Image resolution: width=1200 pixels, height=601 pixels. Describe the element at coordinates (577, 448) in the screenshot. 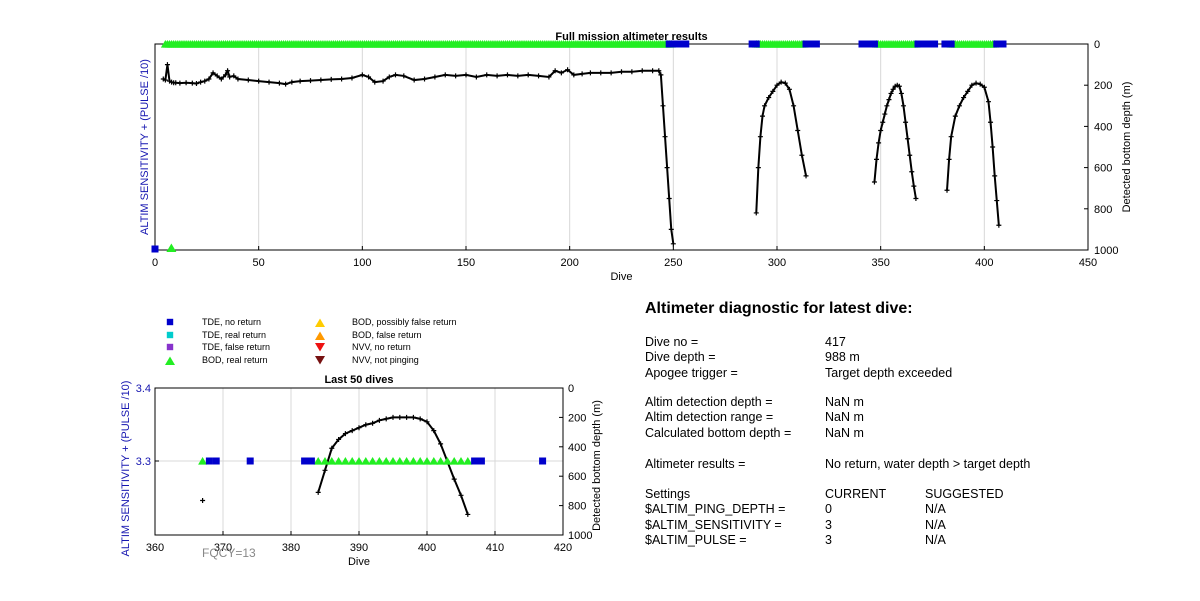

I see `y-tick-label: 400` at that location.